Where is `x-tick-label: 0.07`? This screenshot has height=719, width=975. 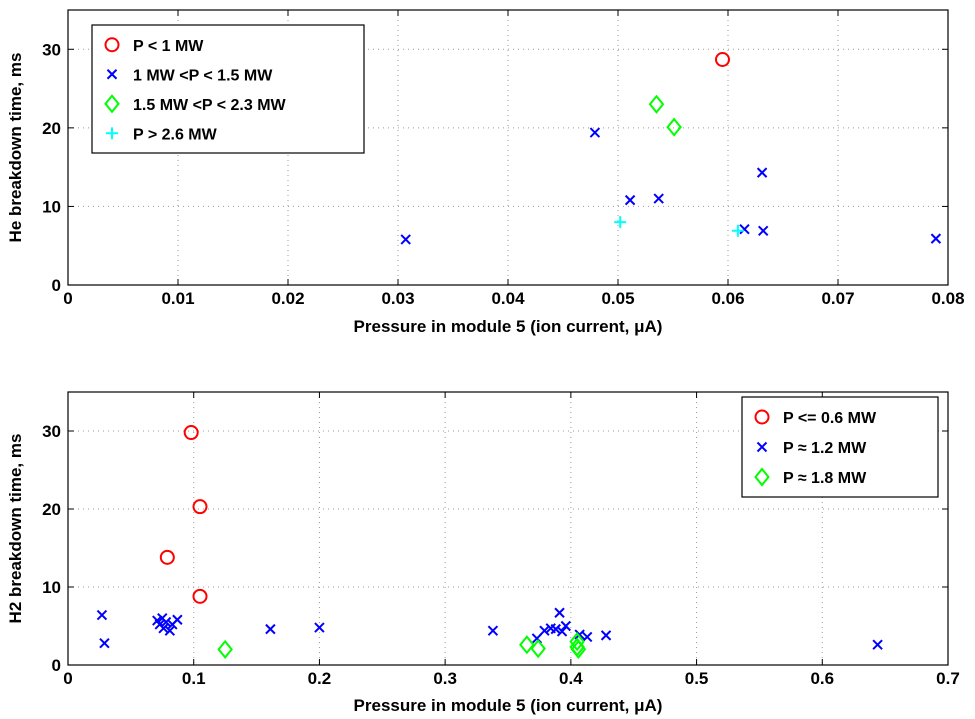 x-tick-label: 0.07 is located at coordinates (837, 298).